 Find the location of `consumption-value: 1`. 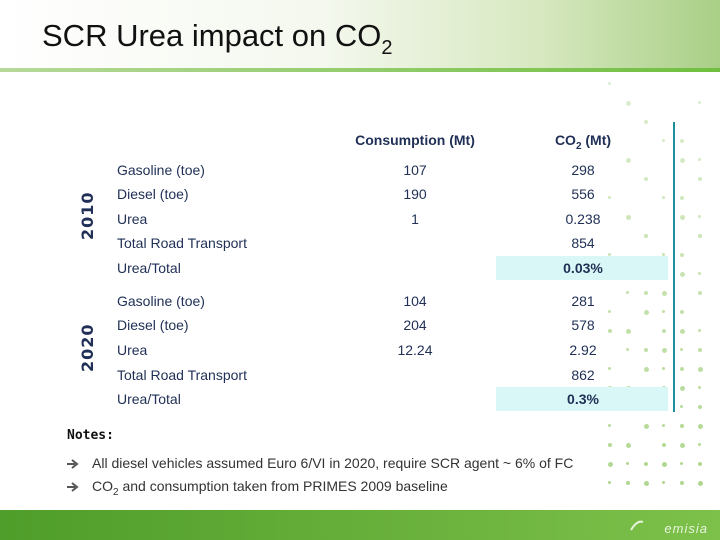

consumption-value: 1 is located at coordinates (415, 219).